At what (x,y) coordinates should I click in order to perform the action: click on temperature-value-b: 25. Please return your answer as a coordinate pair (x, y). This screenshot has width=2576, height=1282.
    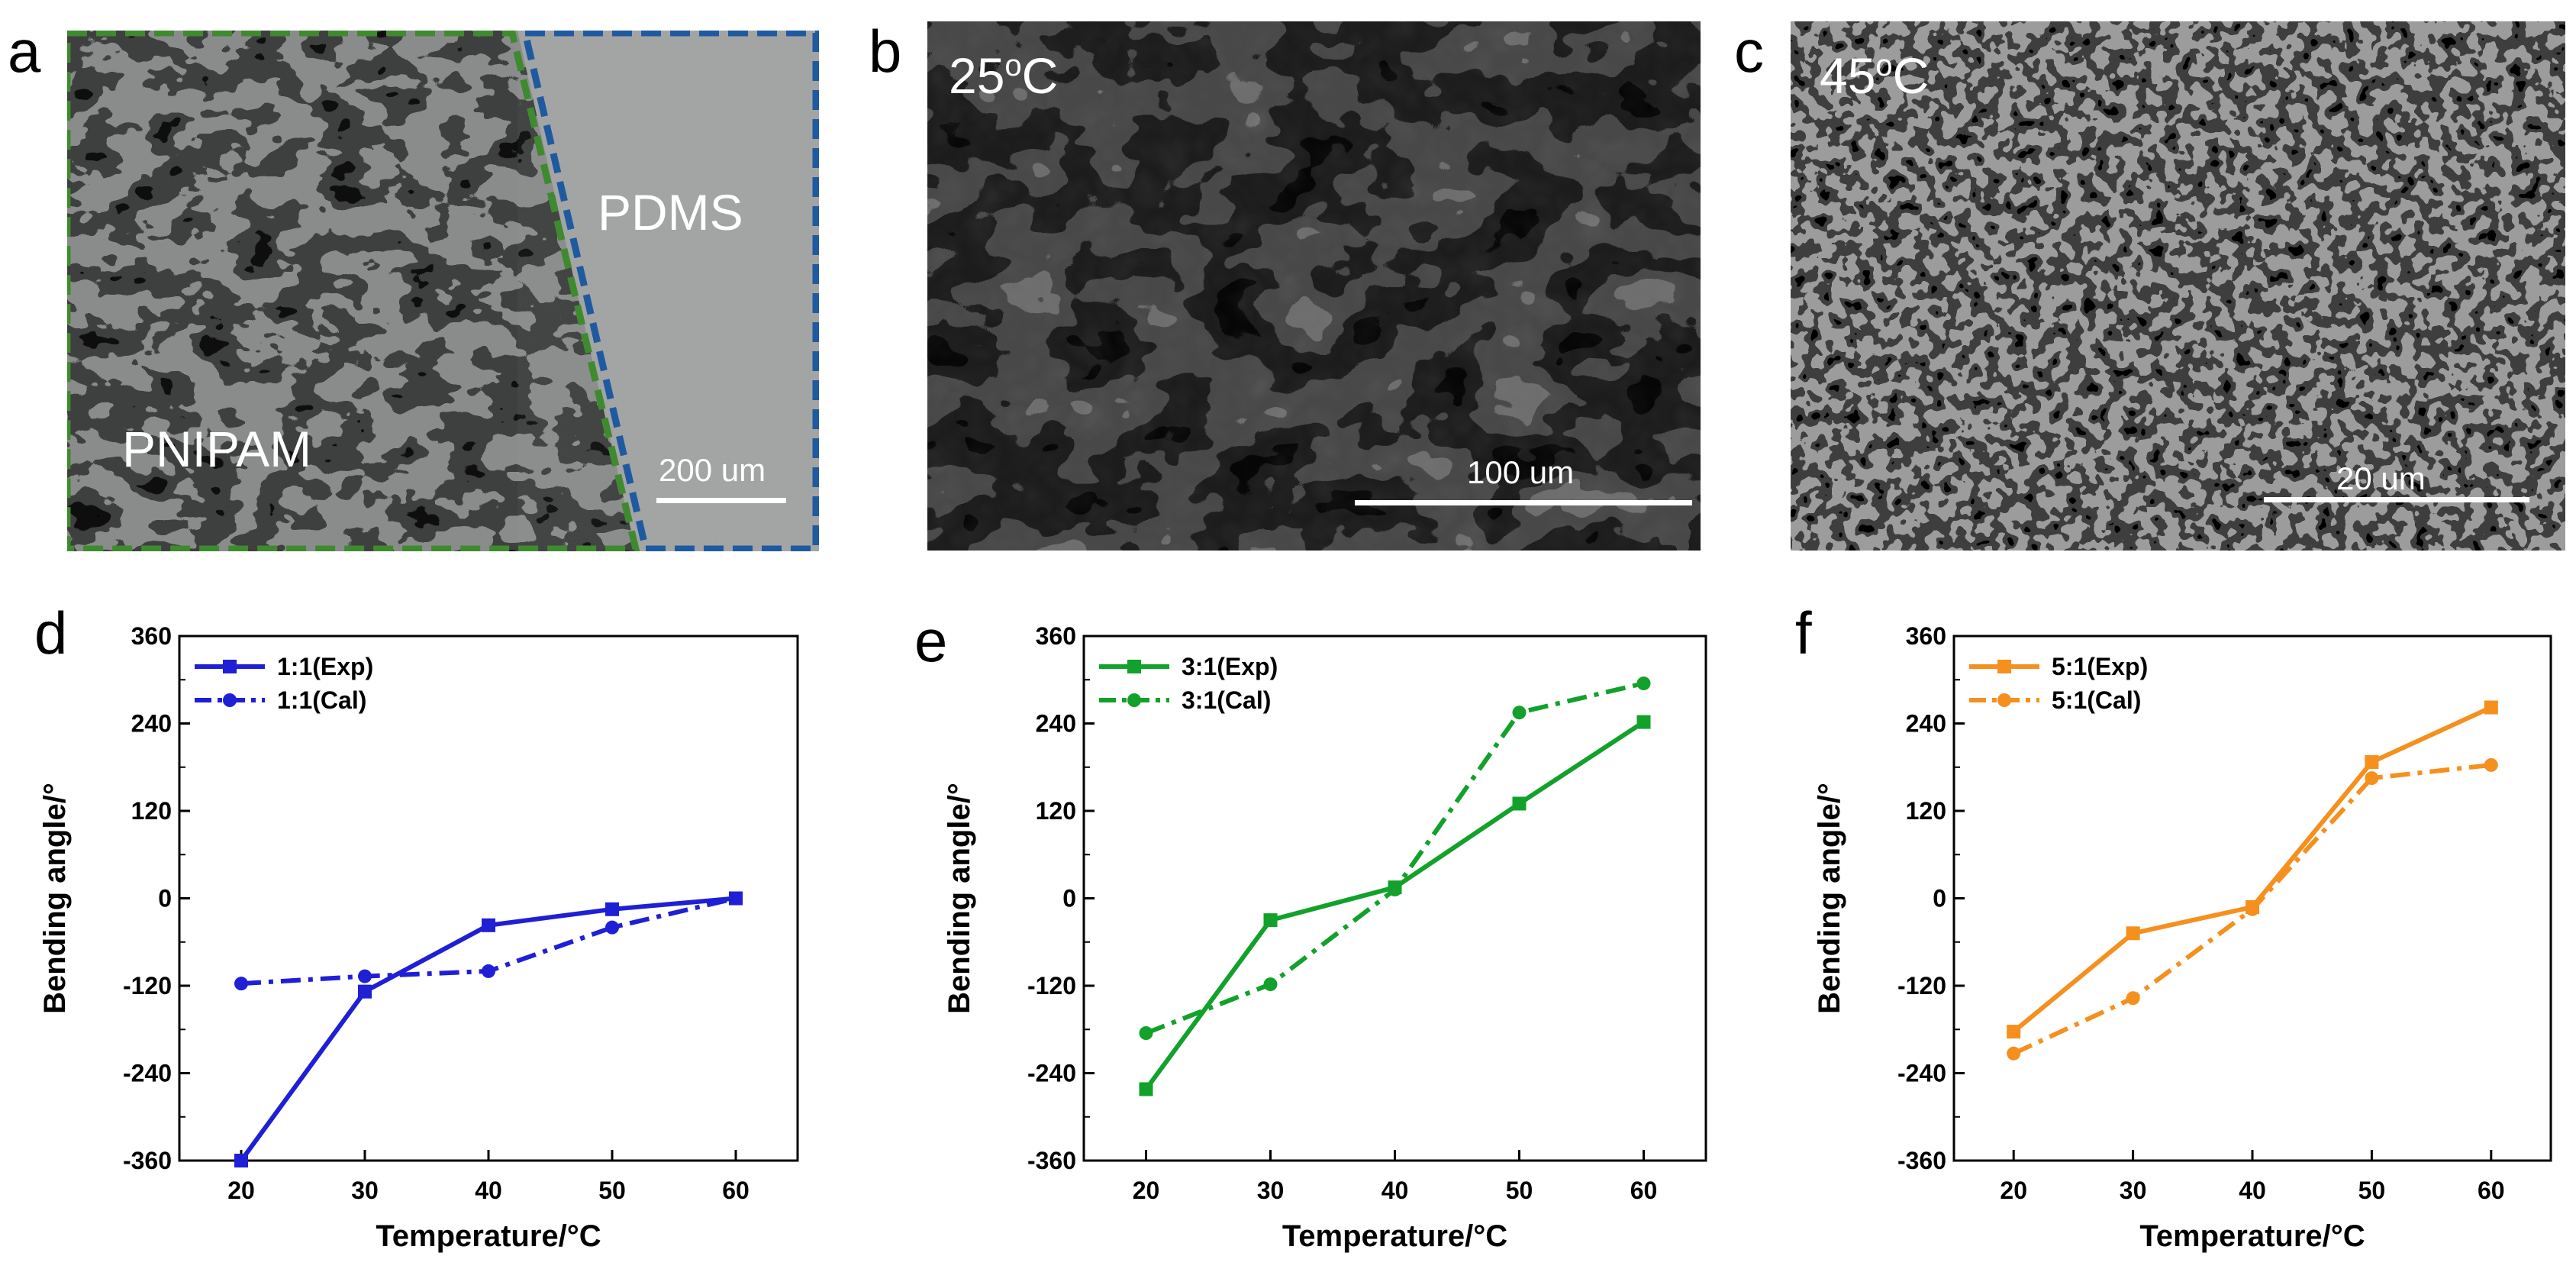
    Looking at the image, I should click on (977, 75).